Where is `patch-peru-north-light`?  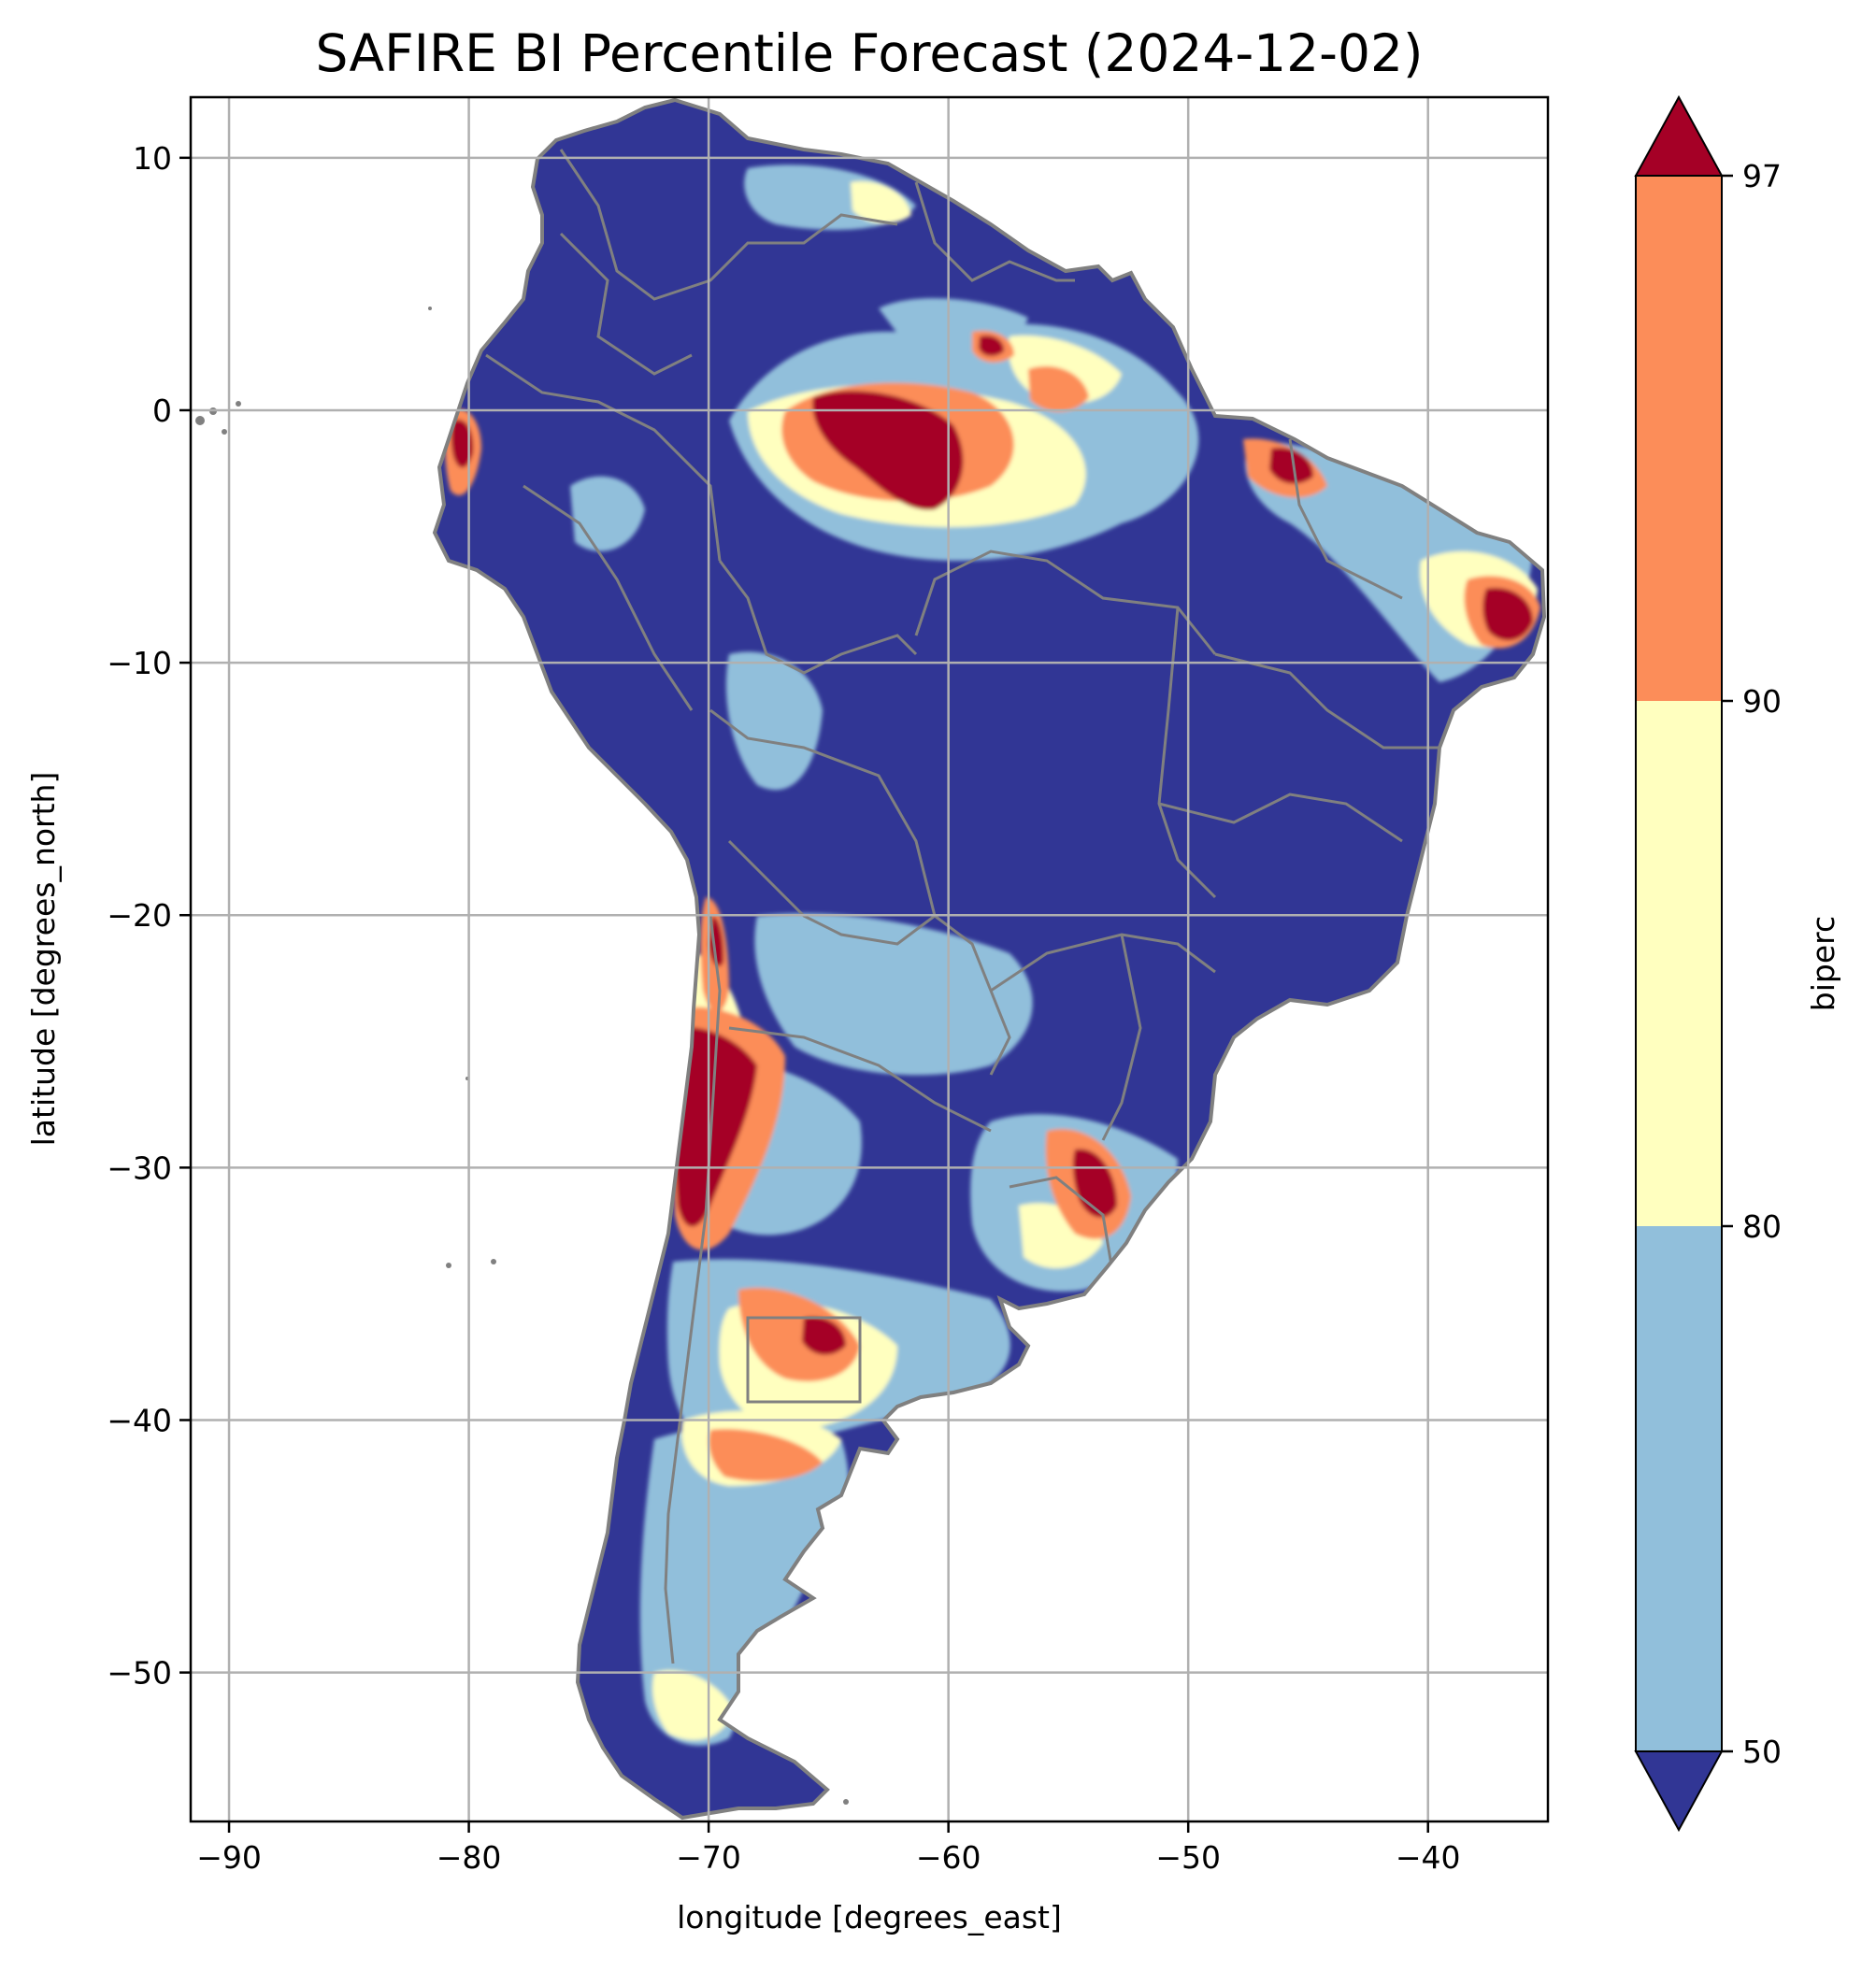
patch-peru-north-light is located at coordinates (608, 513).